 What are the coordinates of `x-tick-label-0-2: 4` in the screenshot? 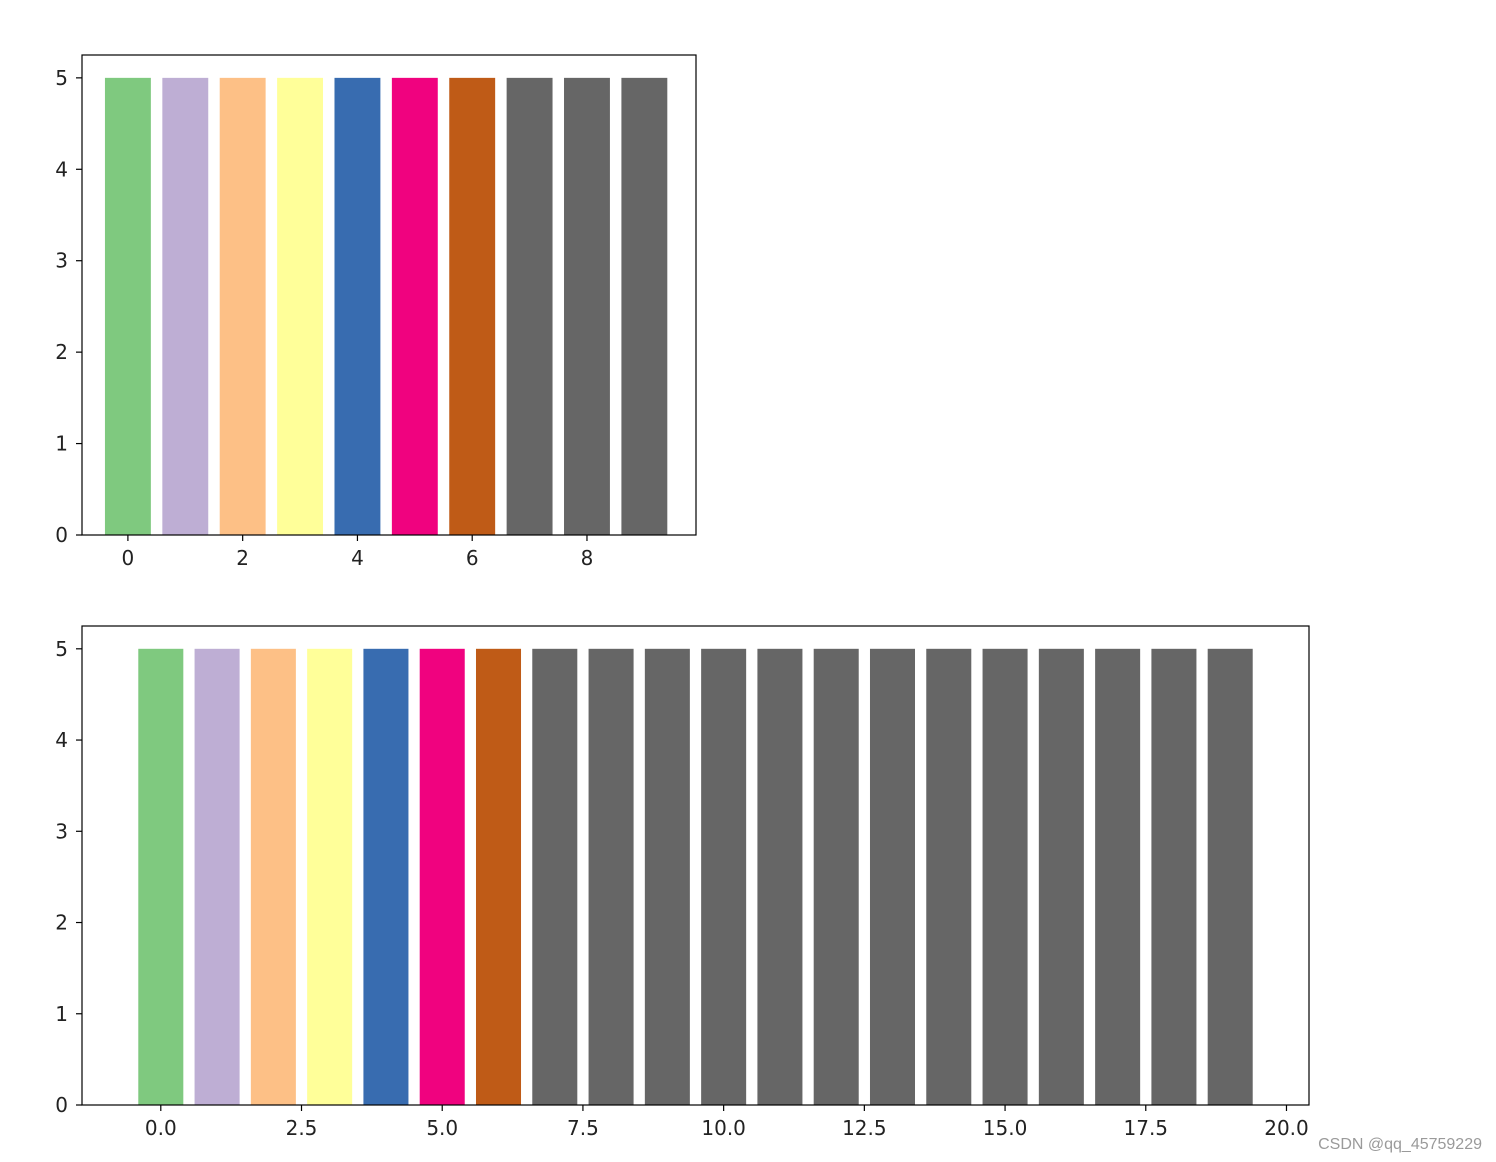 It's located at (357, 558).